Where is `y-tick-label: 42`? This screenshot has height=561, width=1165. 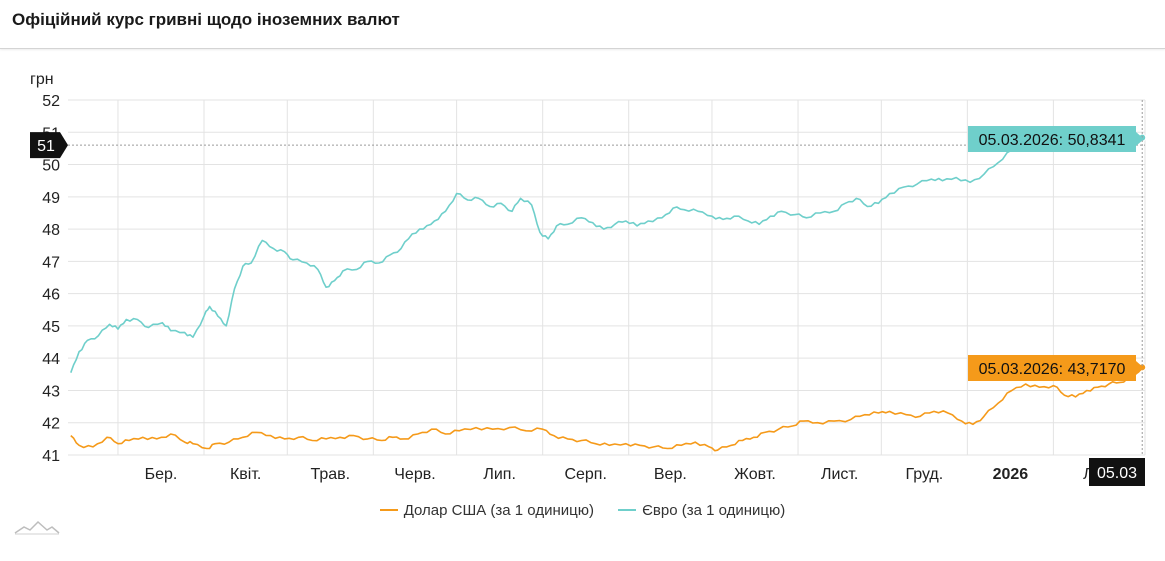 y-tick-label: 42 is located at coordinates (51, 424).